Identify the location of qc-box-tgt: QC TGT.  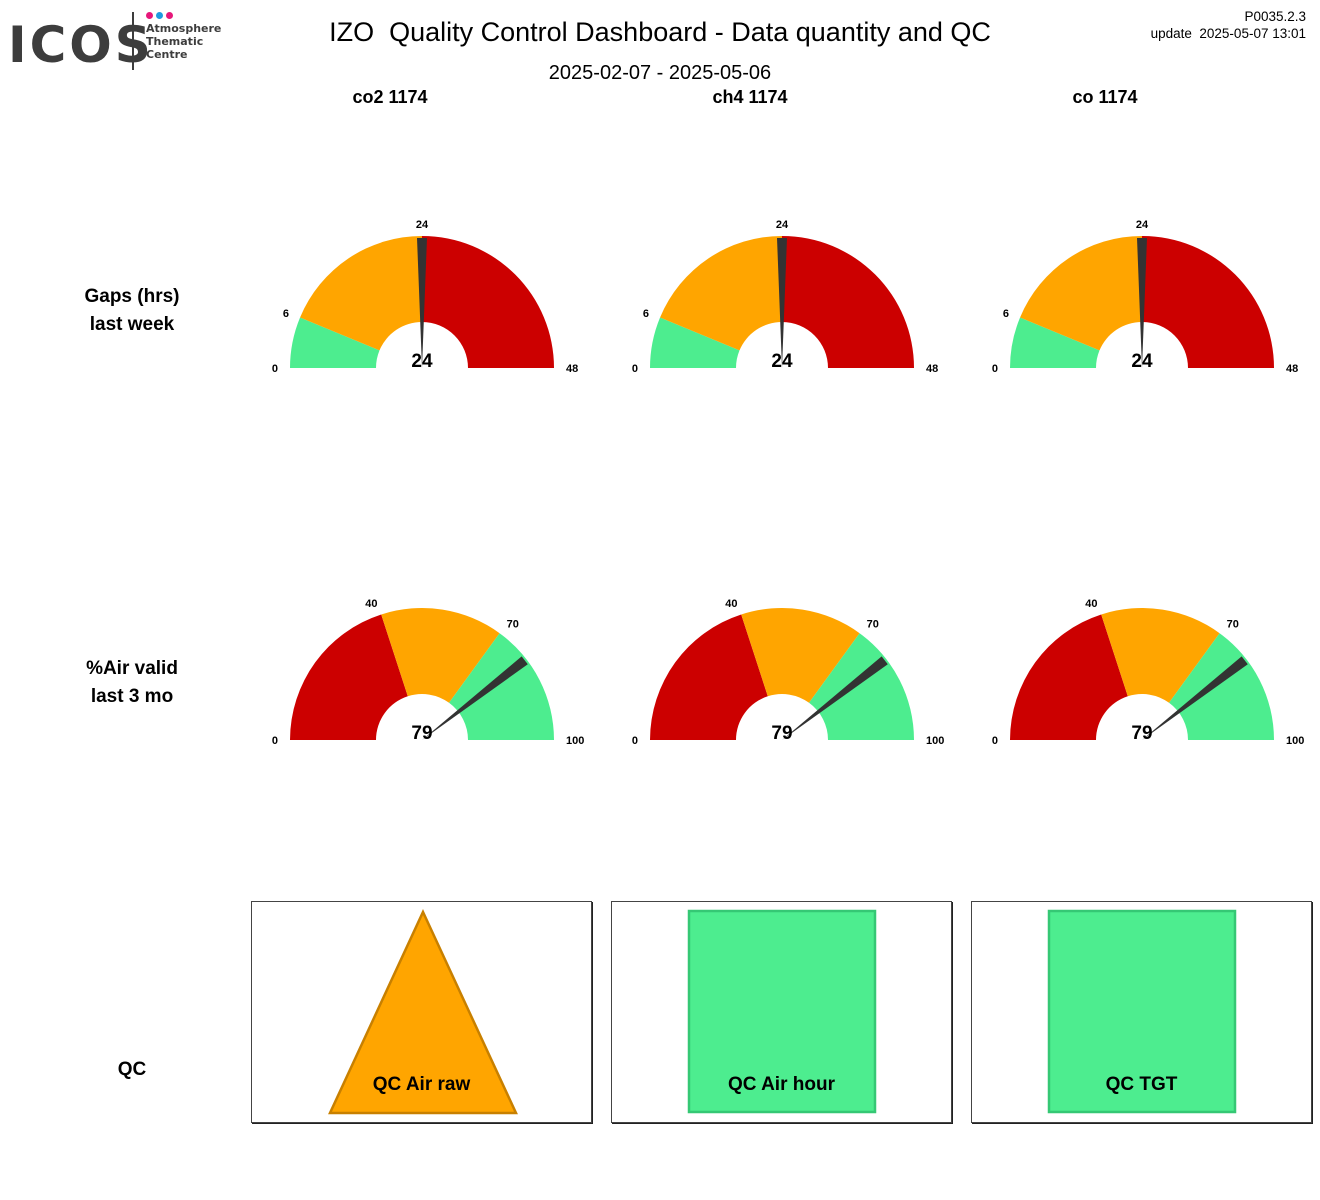
(1141, 1012).